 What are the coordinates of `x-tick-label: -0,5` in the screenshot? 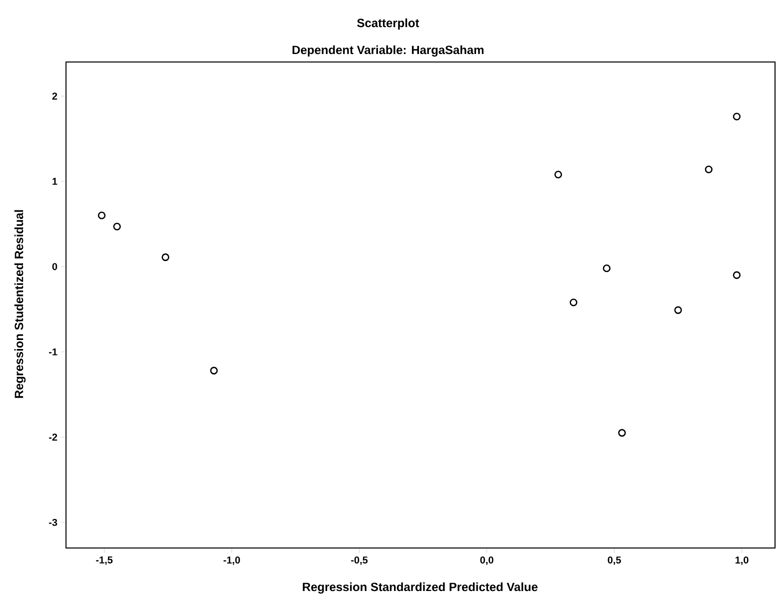 It's located at (359, 561).